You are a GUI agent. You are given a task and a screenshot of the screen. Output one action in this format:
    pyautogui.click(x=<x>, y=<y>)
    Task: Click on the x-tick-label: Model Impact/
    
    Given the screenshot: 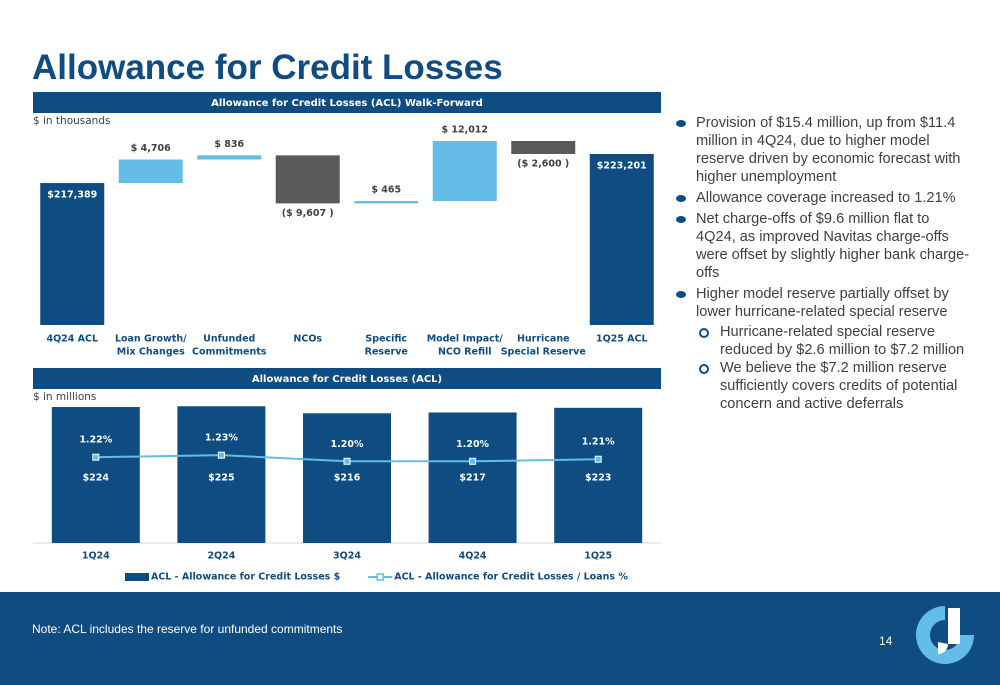 What is the action you would take?
    pyautogui.click(x=465, y=339)
    